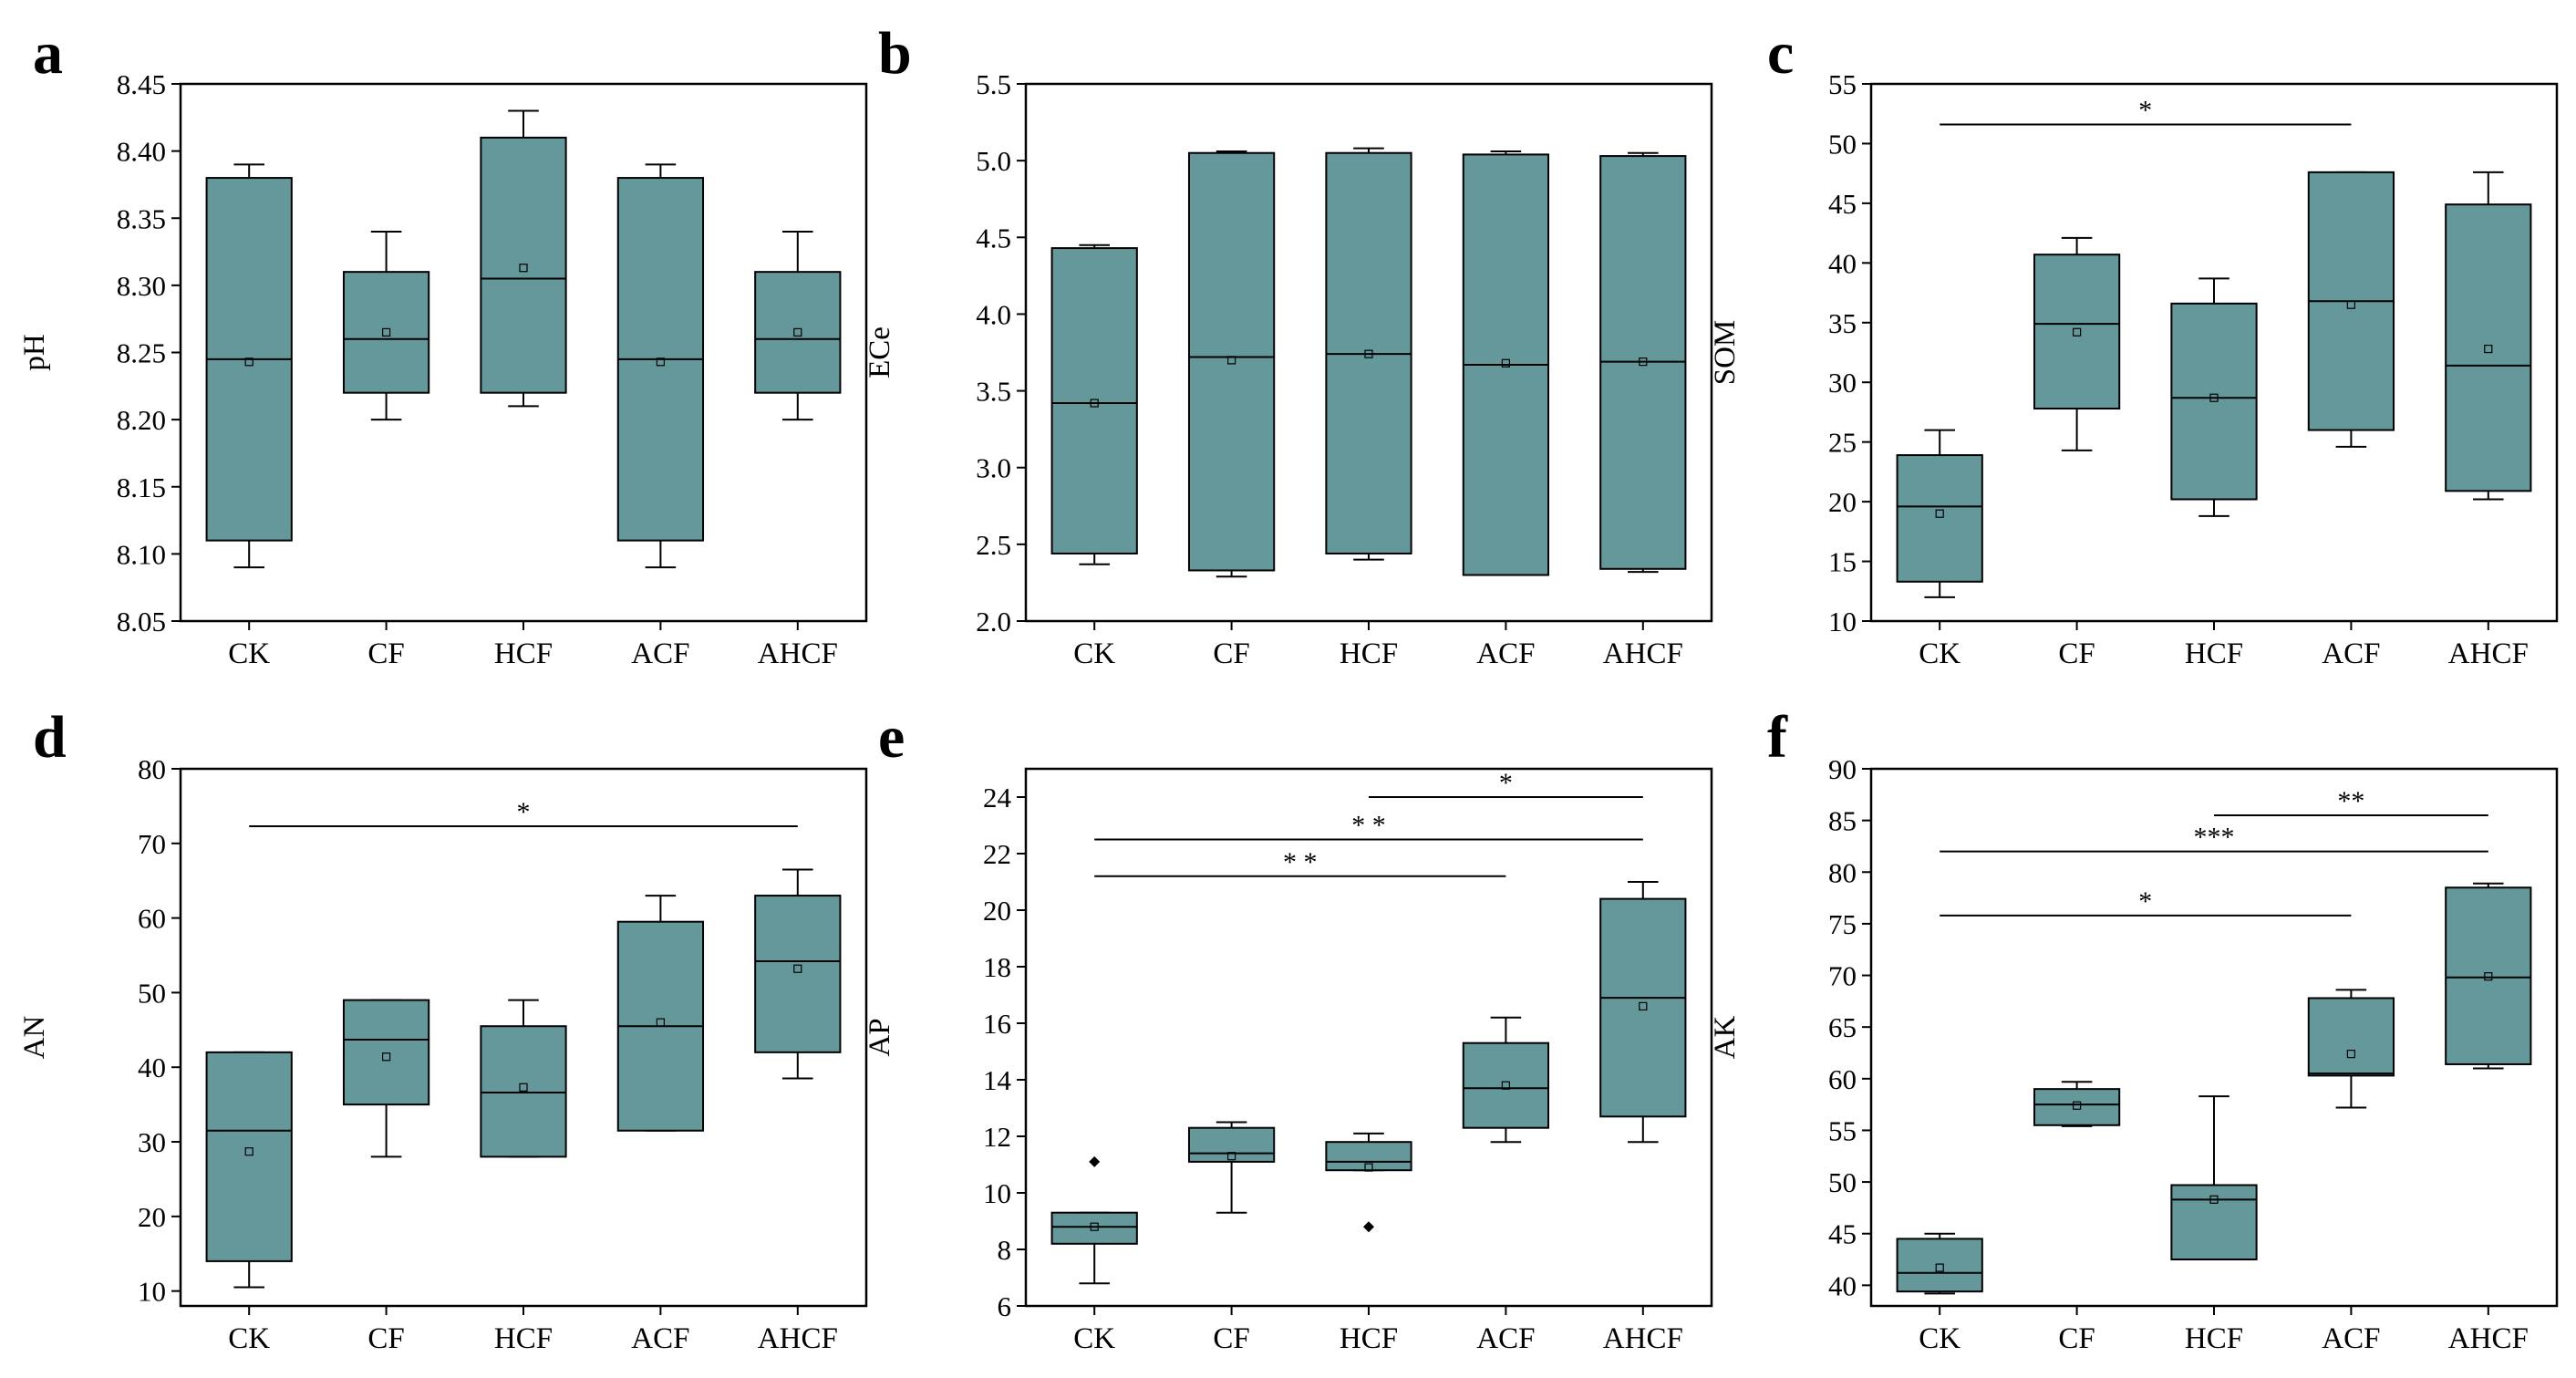  What do you see at coordinates (152, 769) in the screenshot?
I see `y-tick-label: 80` at bounding box center [152, 769].